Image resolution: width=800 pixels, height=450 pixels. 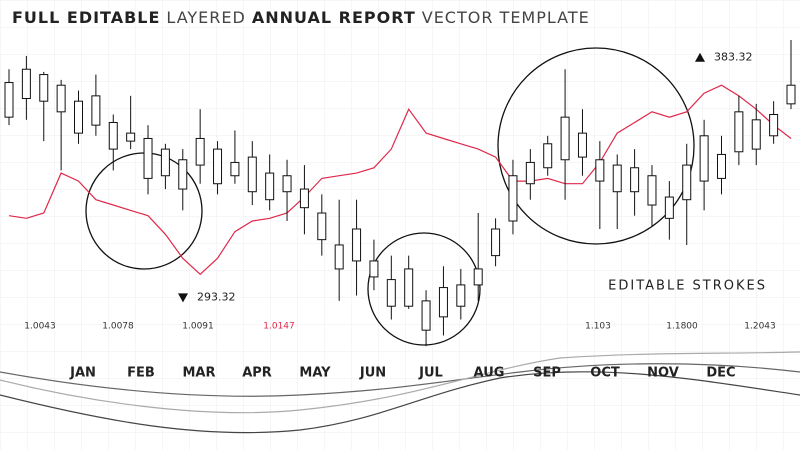 I want to click on annotation: 1.0091, so click(x=198, y=327).